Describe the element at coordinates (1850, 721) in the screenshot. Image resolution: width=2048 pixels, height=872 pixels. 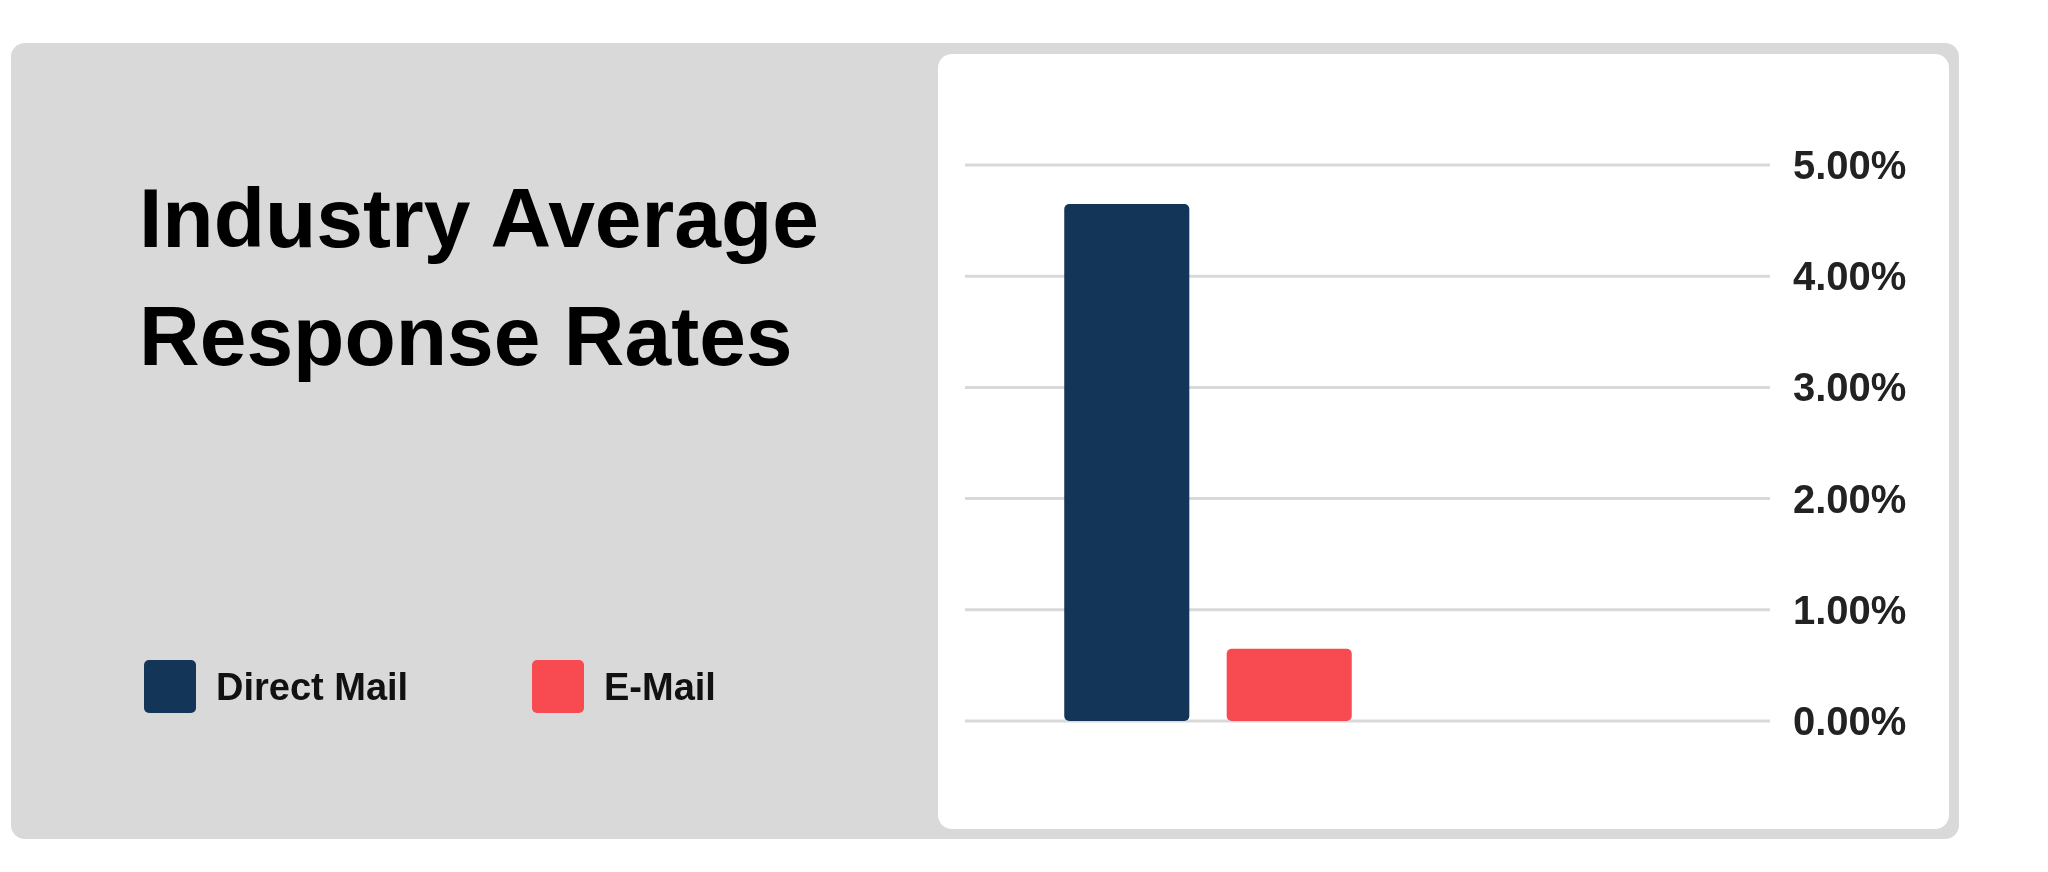
I see `y-tick-label: 0.00%` at that location.